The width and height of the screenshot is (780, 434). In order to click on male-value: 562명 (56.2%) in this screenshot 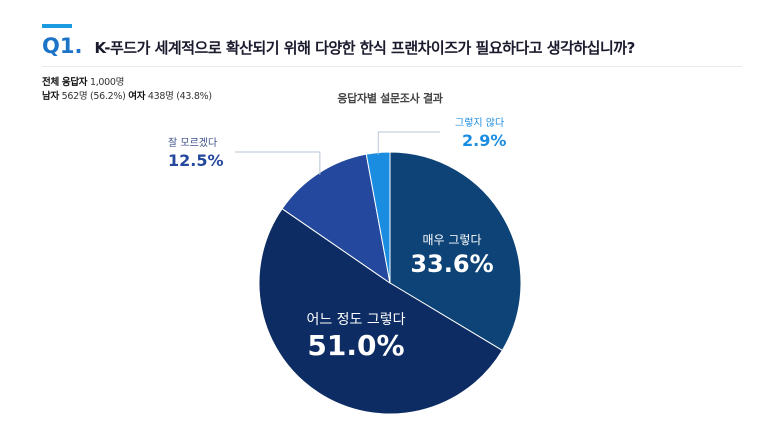, I will do `click(93, 96)`.